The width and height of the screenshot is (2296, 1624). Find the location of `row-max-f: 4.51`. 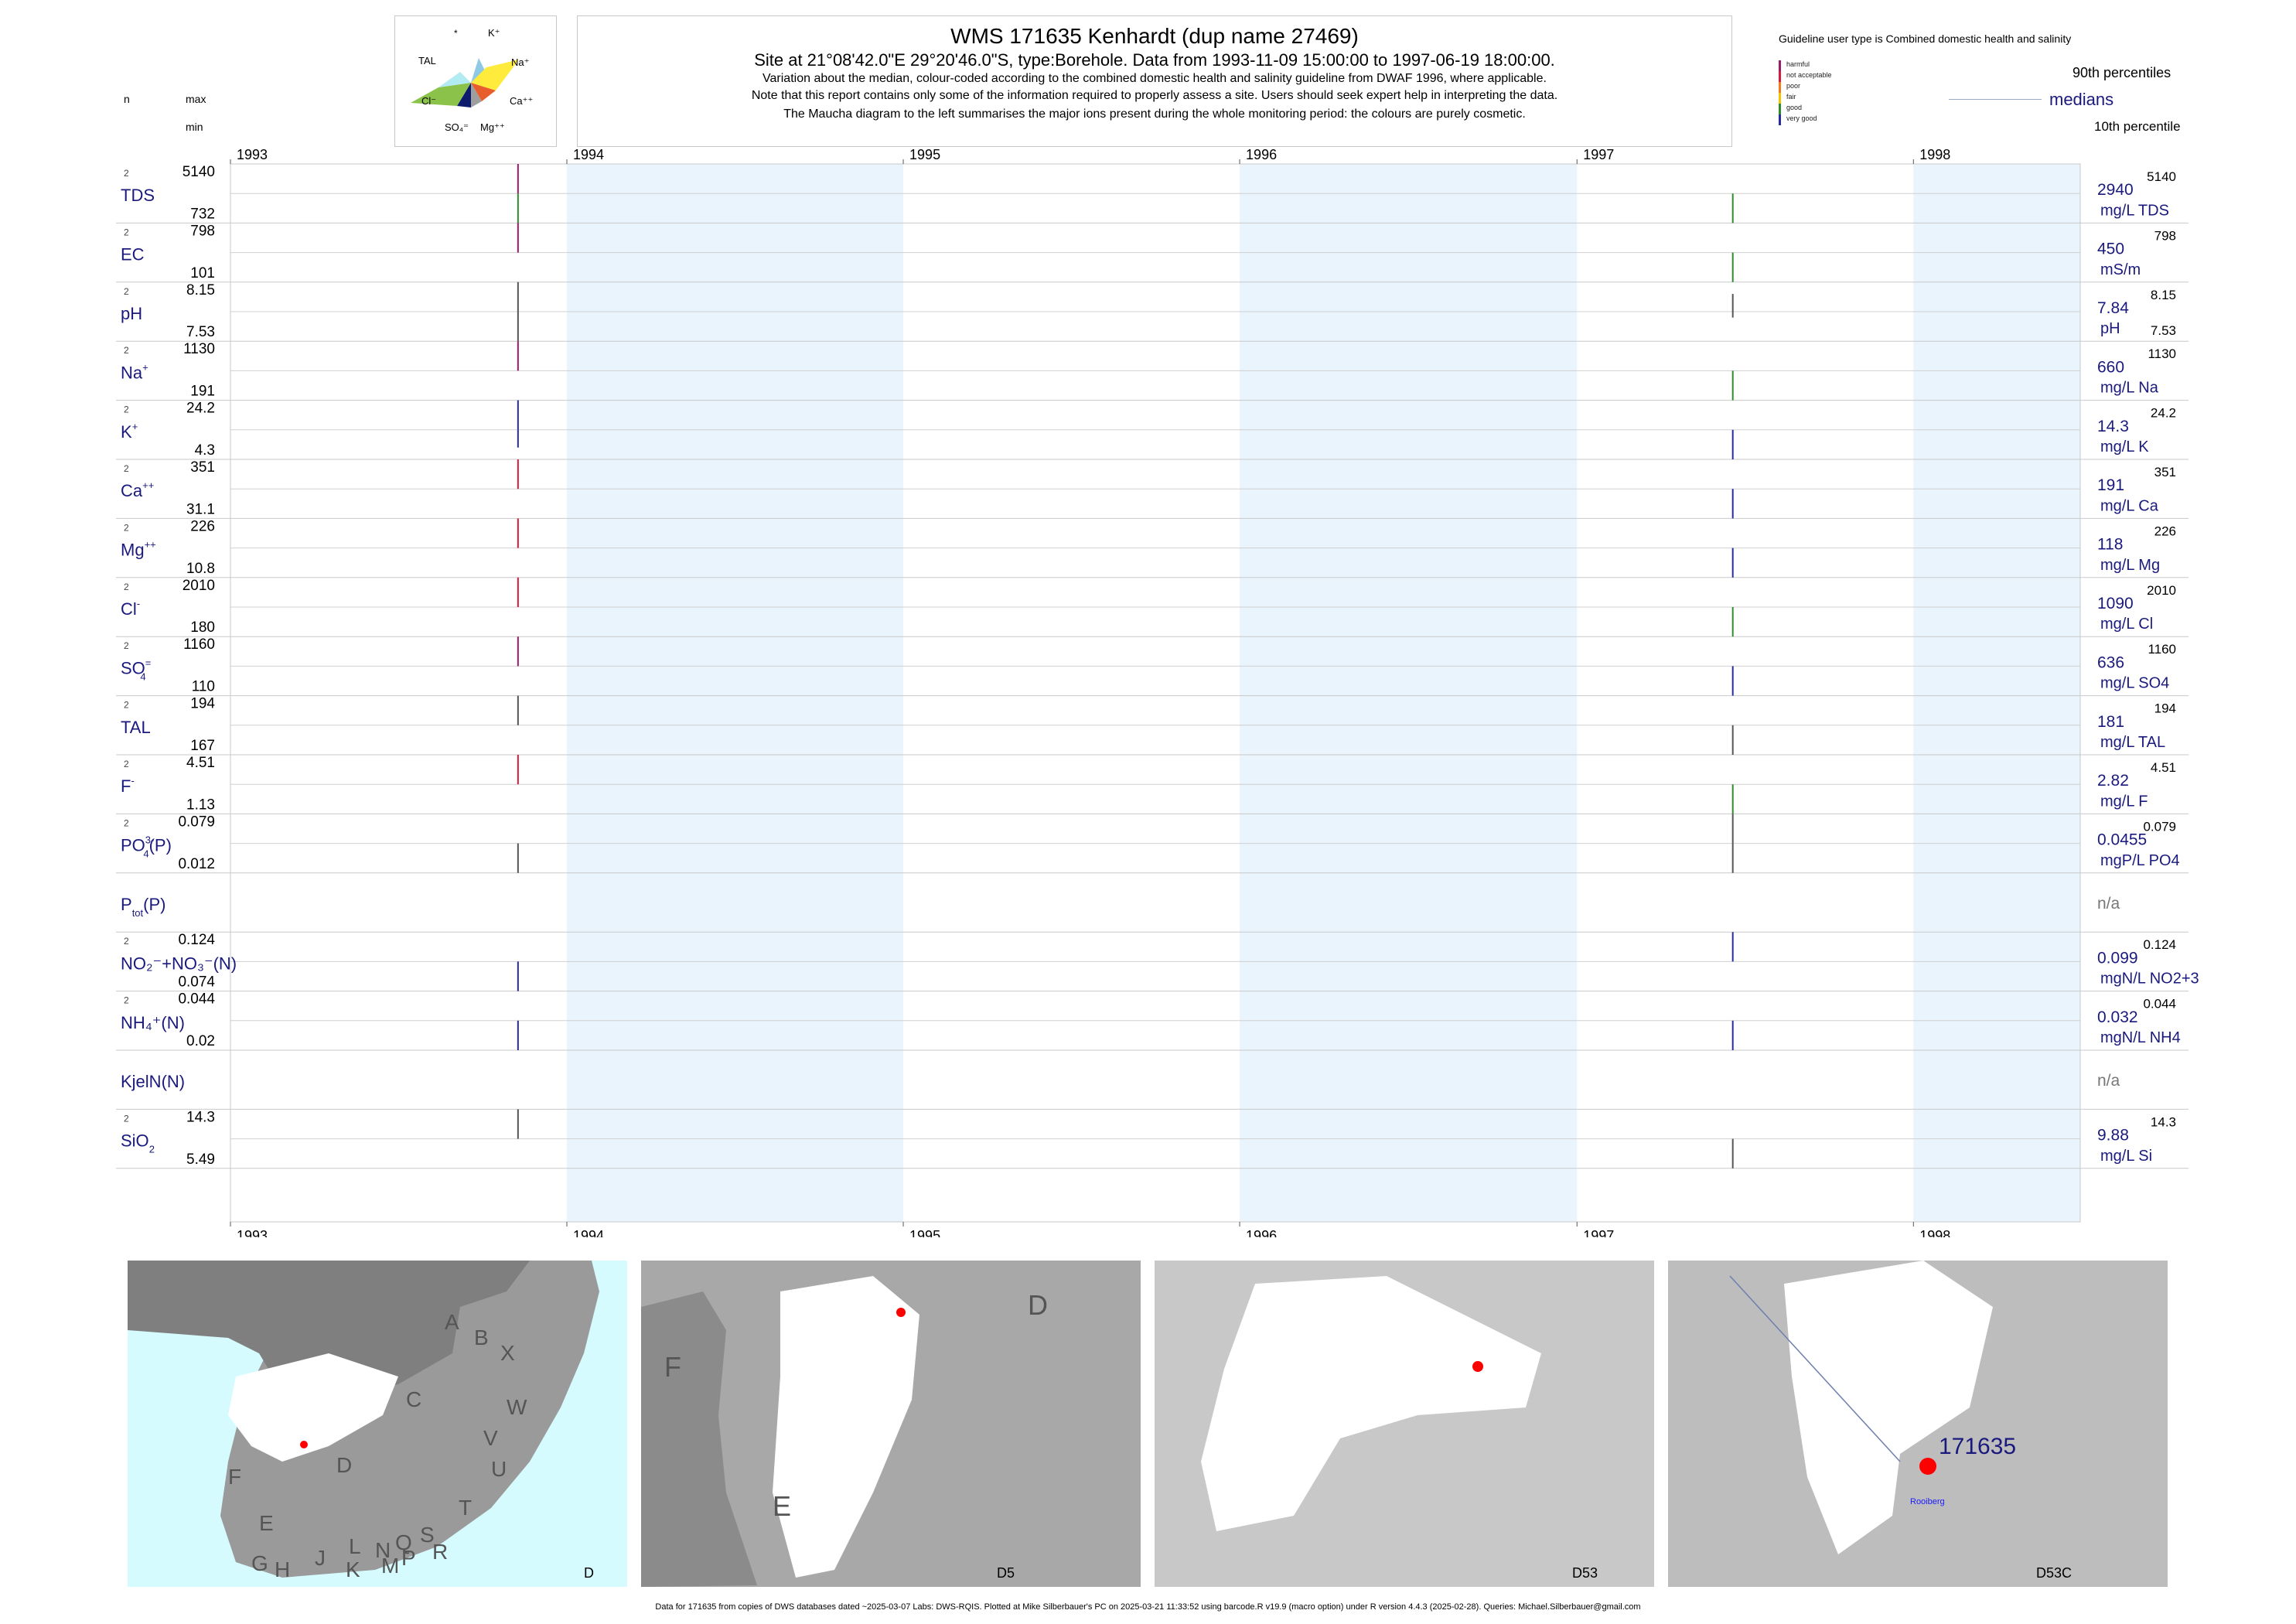

row-max-f: 4.51 is located at coordinates (200, 763).